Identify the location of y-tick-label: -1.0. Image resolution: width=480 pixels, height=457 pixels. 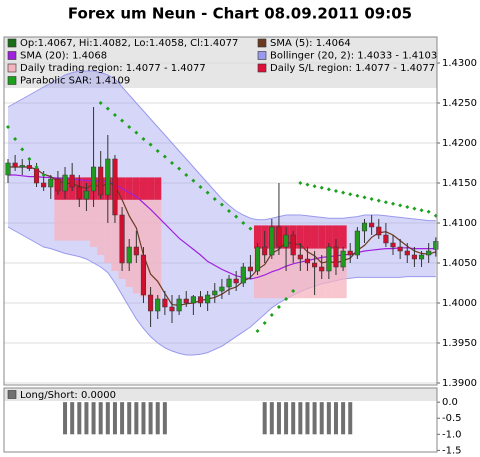
(452, 434).